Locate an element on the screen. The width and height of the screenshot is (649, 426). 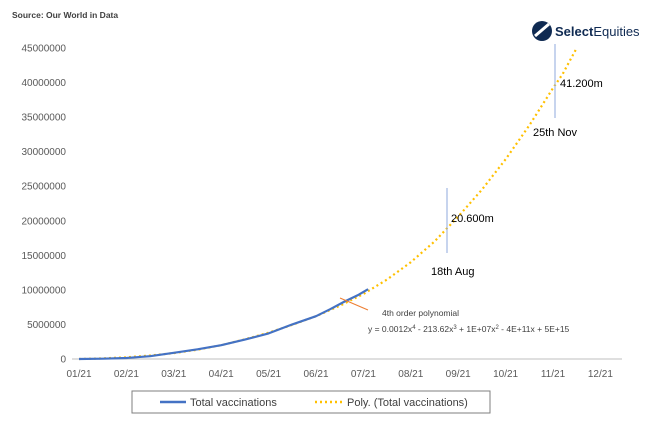
y-tick-label: 5000000 is located at coordinates (46, 325).